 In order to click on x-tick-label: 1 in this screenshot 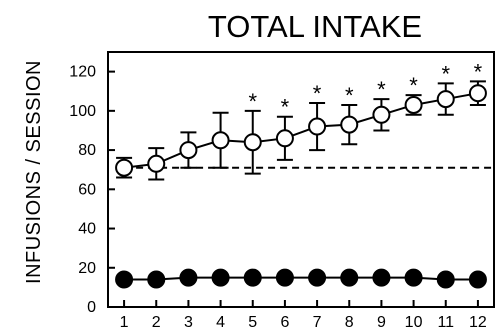, I will do `click(124, 322)`.